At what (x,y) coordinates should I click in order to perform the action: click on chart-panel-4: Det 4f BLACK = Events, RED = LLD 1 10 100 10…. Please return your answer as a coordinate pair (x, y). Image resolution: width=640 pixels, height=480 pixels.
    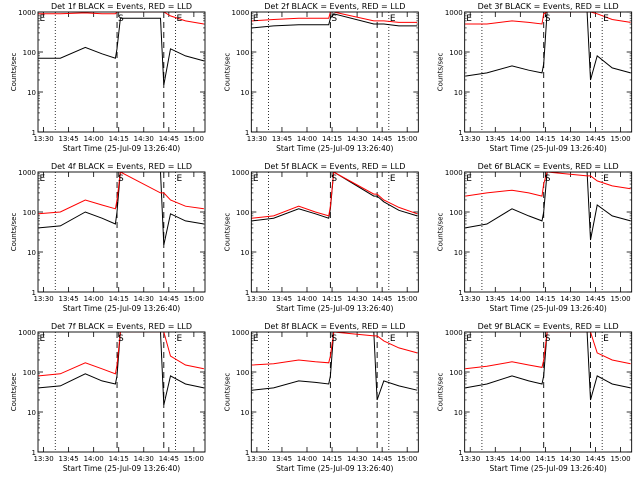
    Looking at the image, I should click on (108, 237).